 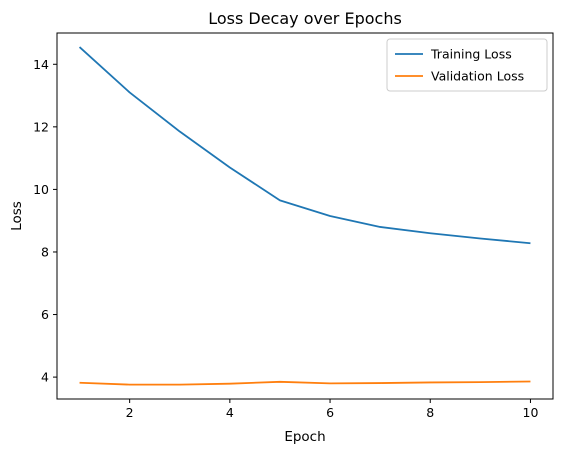 I want to click on y-tick-label: 12, so click(x=41, y=126).